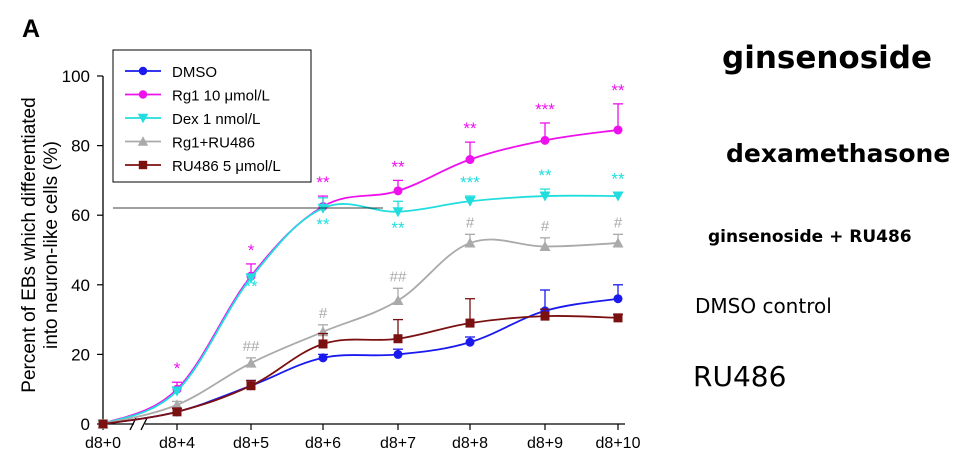 The width and height of the screenshot is (976, 464). I want to click on y-tick-label: 20, so click(80, 354).